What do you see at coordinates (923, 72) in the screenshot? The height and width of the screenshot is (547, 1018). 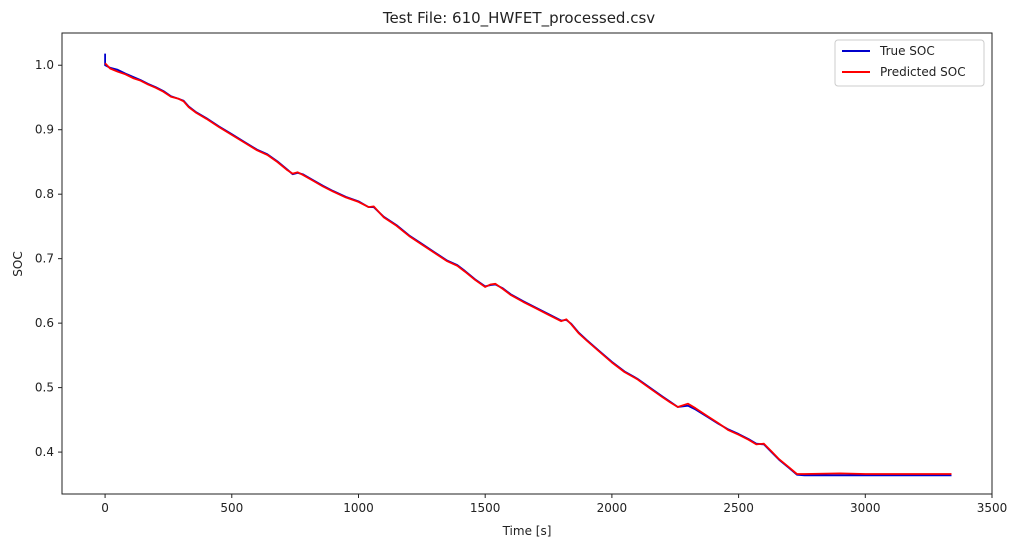 I see `legend-label-predicted-soc: Predicted SOC` at bounding box center [923, 72].